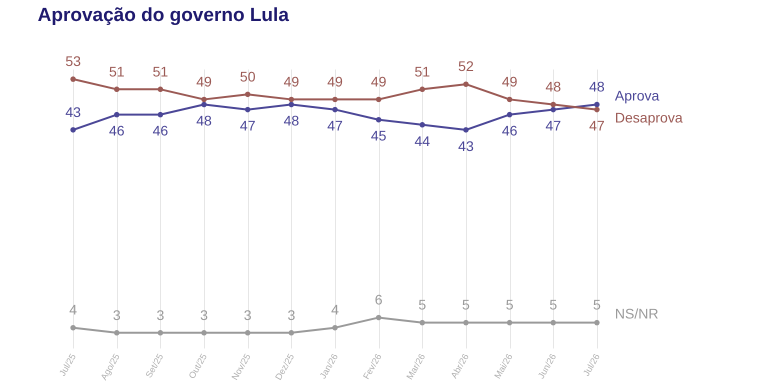 The width and height of the screenshot is (768, 387). Describe the element at coordinates (378, 300) in the screenshot. I see `data-label: 6` at that location.